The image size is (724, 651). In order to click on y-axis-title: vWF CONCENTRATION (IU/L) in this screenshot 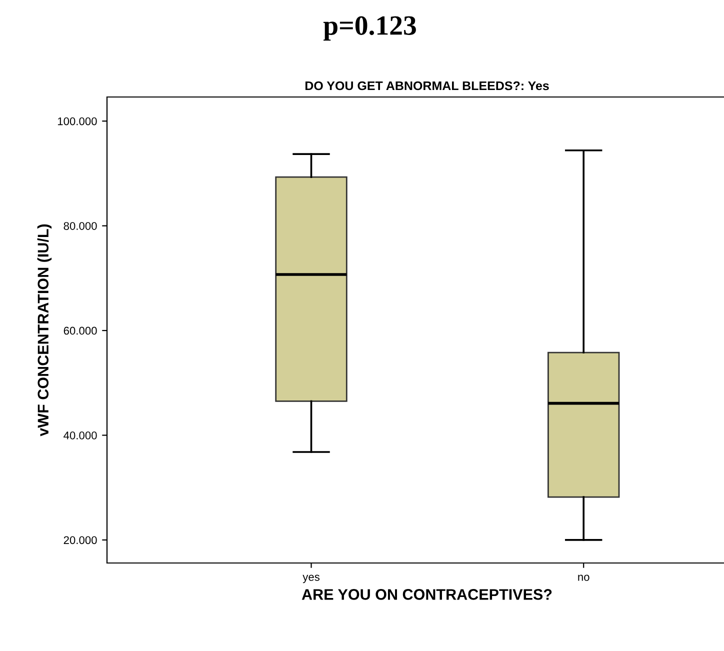, I will do `click(44, 330)`.